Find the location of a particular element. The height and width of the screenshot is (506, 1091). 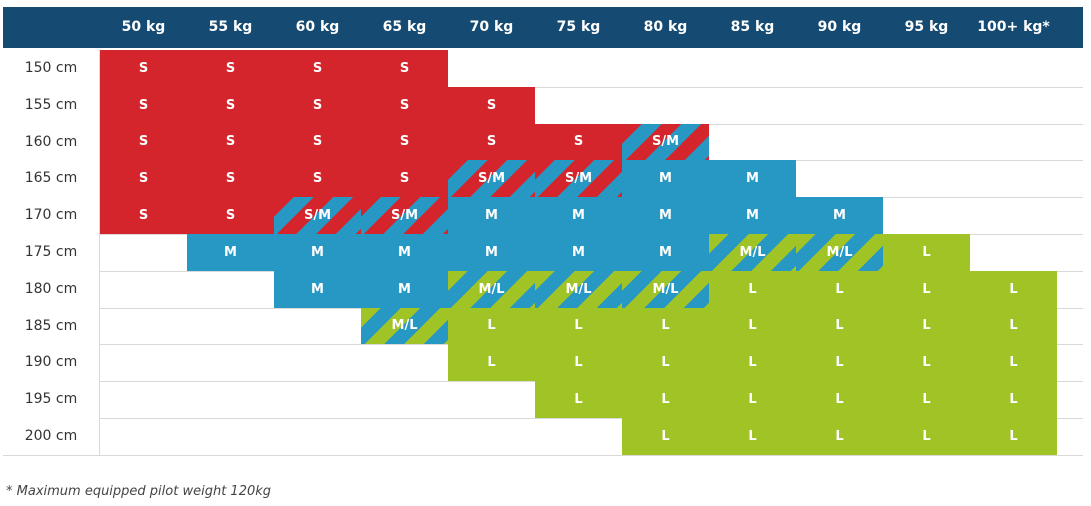

weight-header: 90 kg is located at coordinates (839, 27).